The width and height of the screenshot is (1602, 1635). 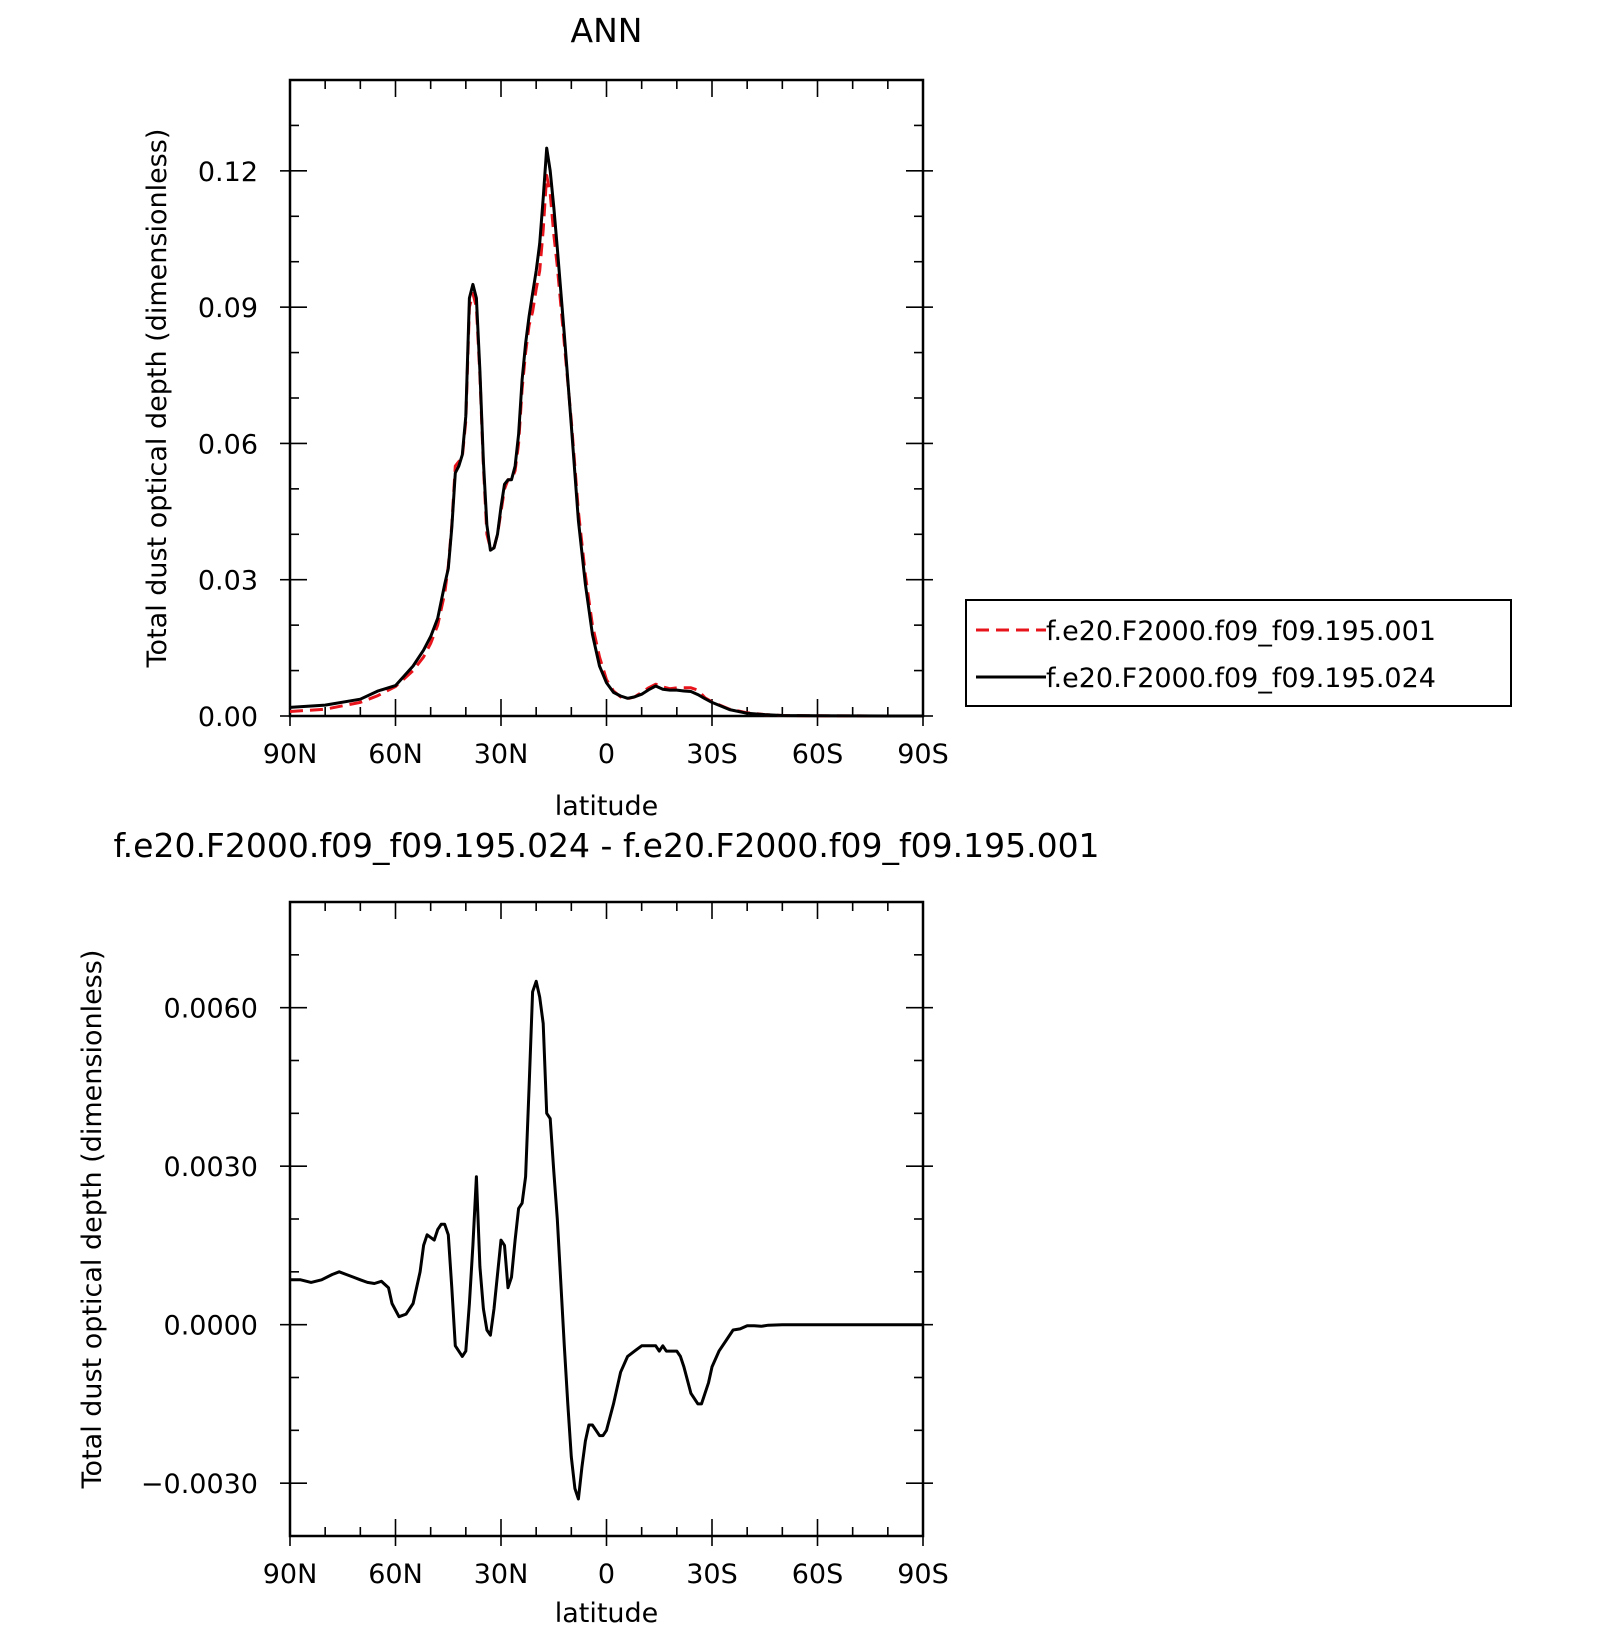 What do you see at coordinates (228, 308) in the screenshot?
I see `top-y-tick-label: 0.09` at bounding box center [228, 308].